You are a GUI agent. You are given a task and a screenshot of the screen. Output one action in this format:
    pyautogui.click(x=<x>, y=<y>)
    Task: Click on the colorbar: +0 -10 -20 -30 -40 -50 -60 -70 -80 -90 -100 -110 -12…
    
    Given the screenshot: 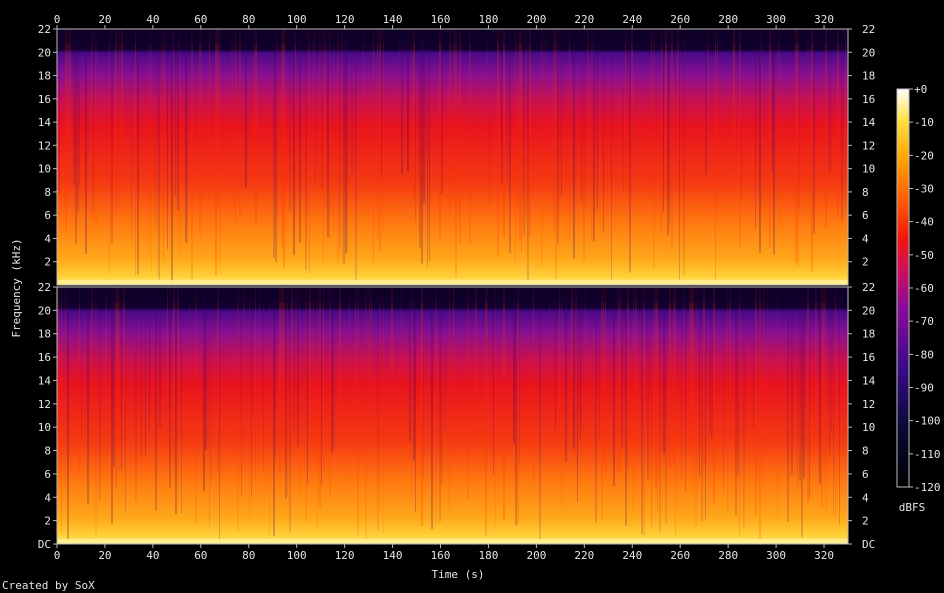 What is the action you would take?
    pyautogui.click(x=918, y=288)
    